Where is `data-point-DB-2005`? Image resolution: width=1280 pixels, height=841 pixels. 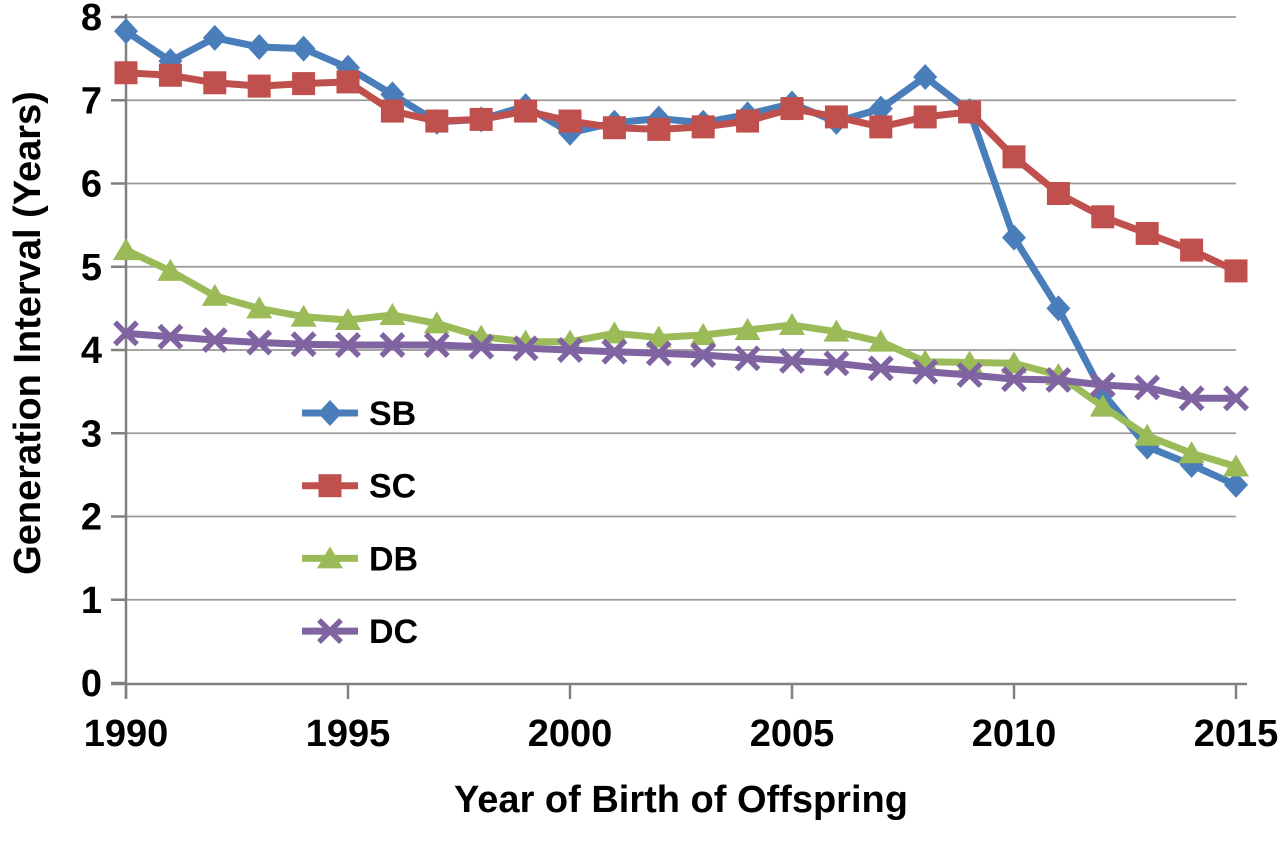
data-point-DB-2005 is located at coordinates (792, 324).